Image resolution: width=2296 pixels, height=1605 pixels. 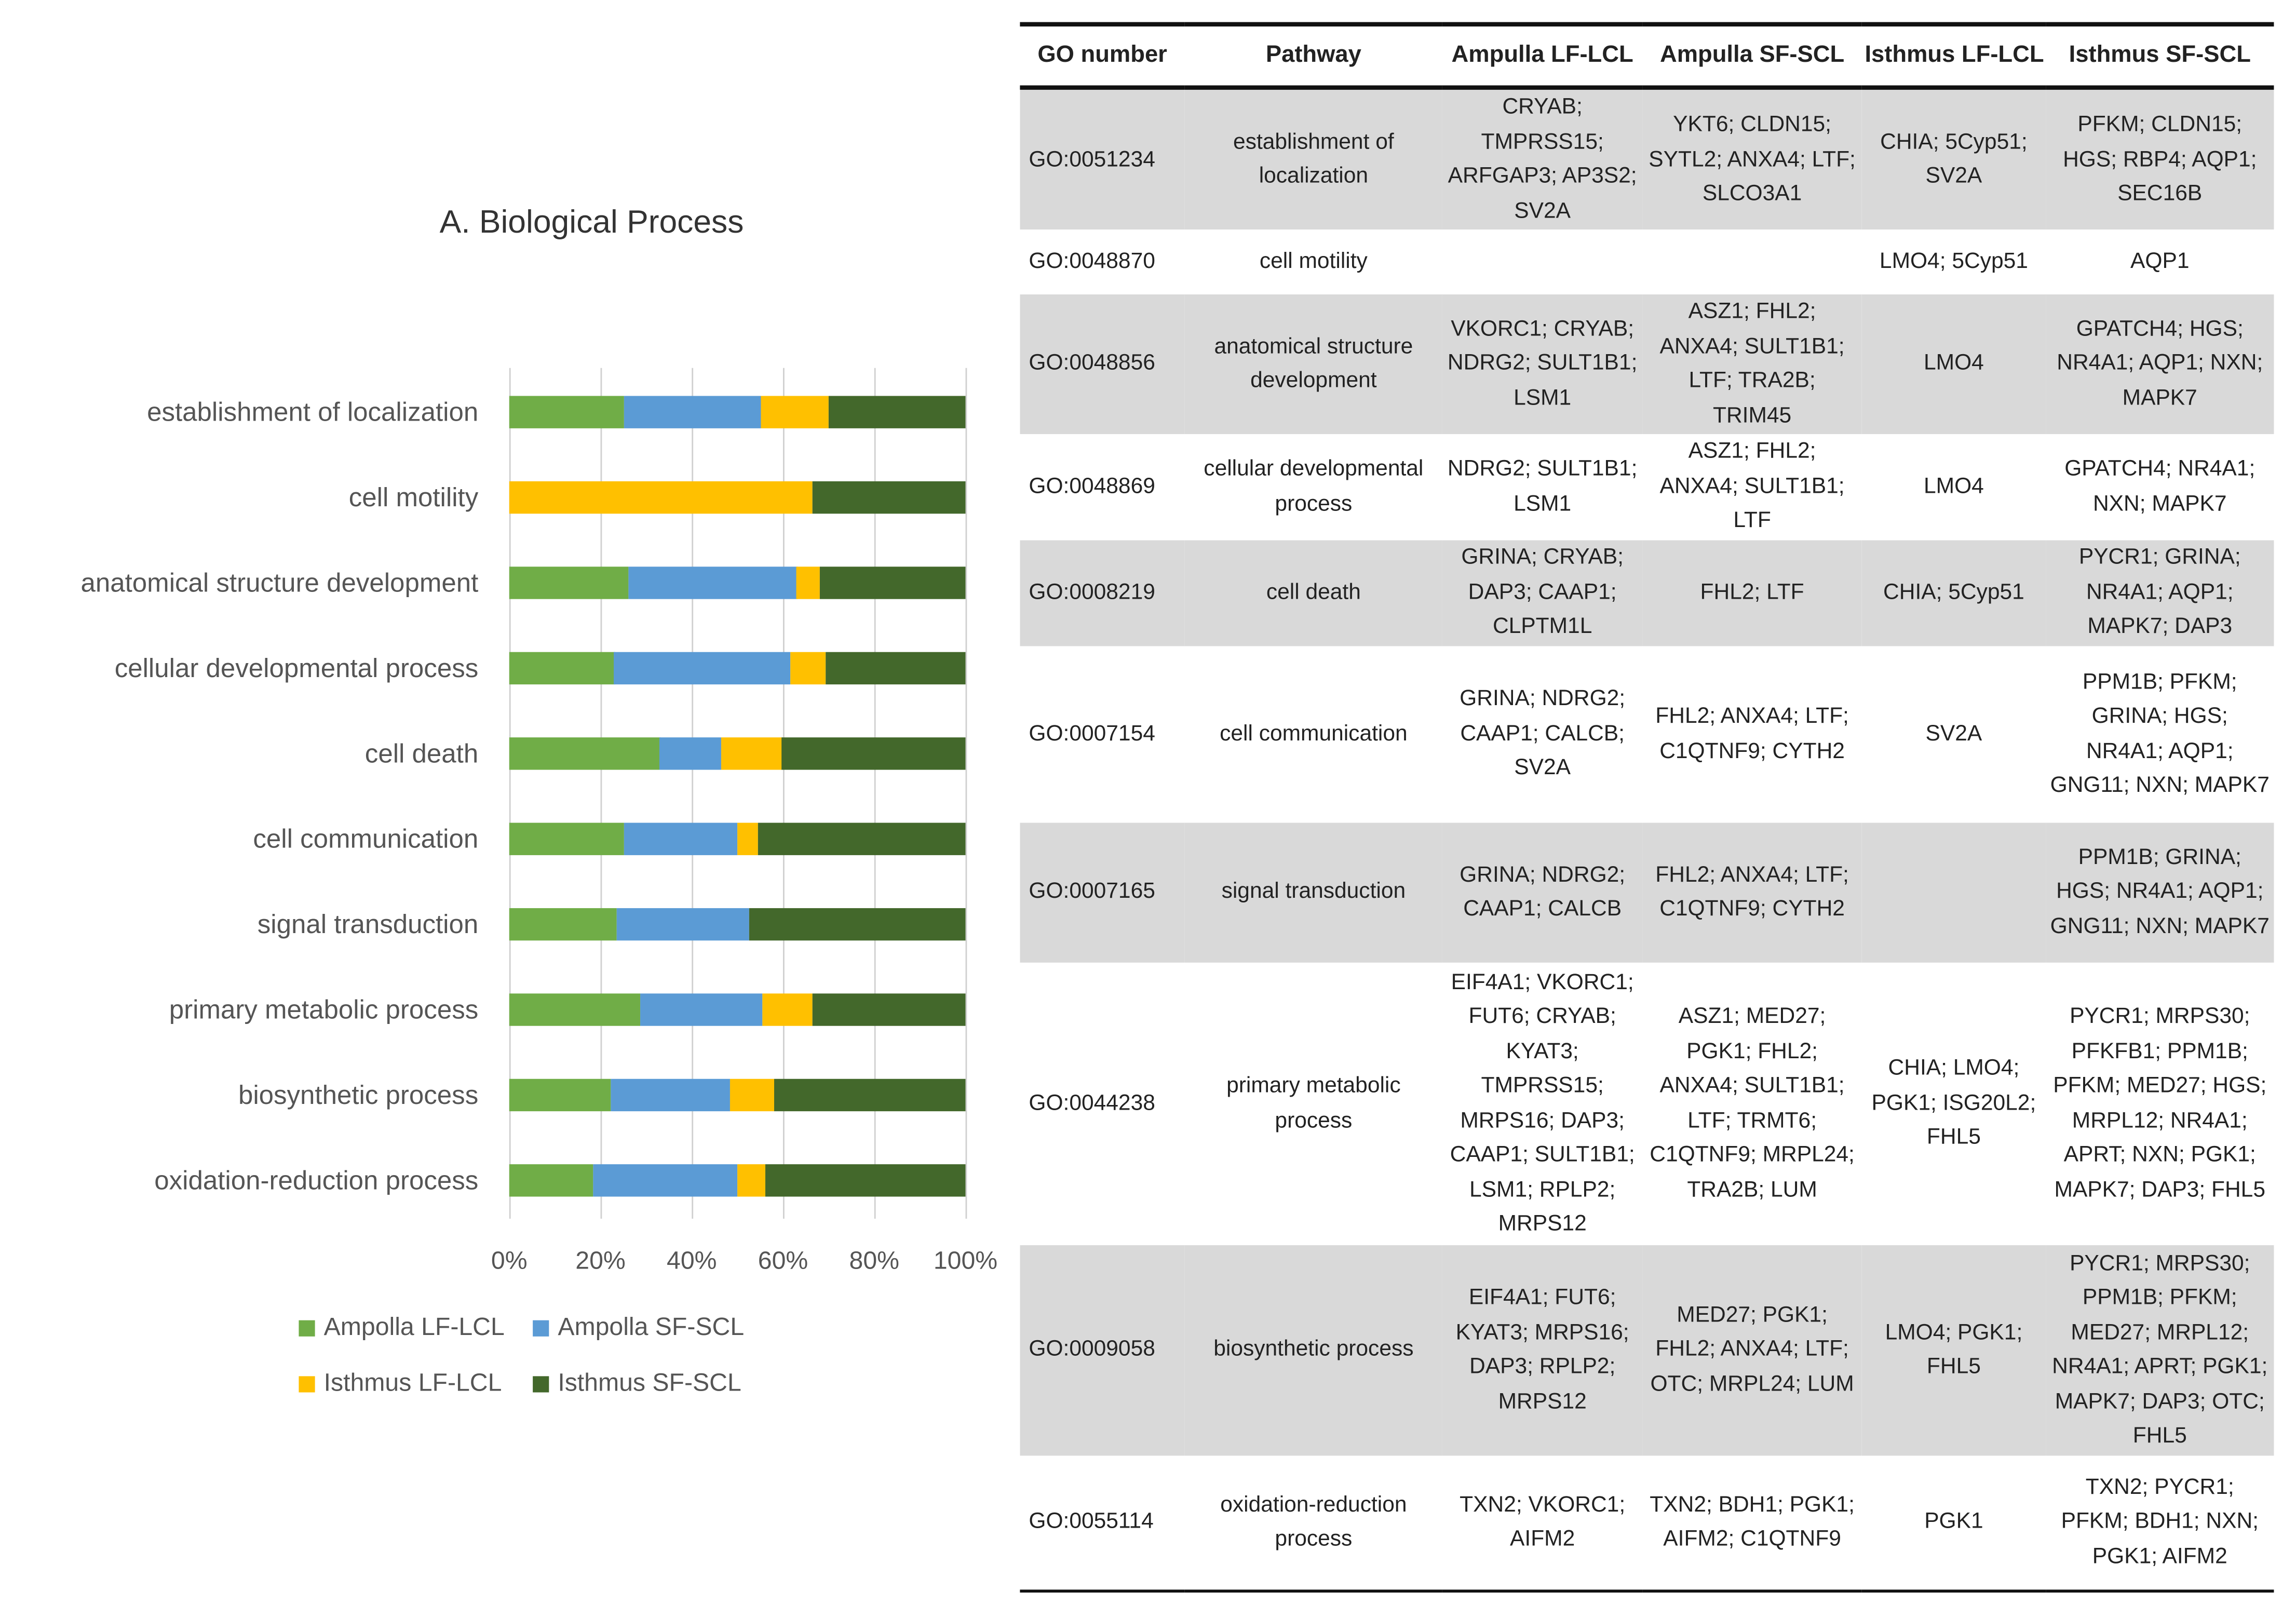 I want to click on x-tick-label: 60%, so click(x=783, y=1260).